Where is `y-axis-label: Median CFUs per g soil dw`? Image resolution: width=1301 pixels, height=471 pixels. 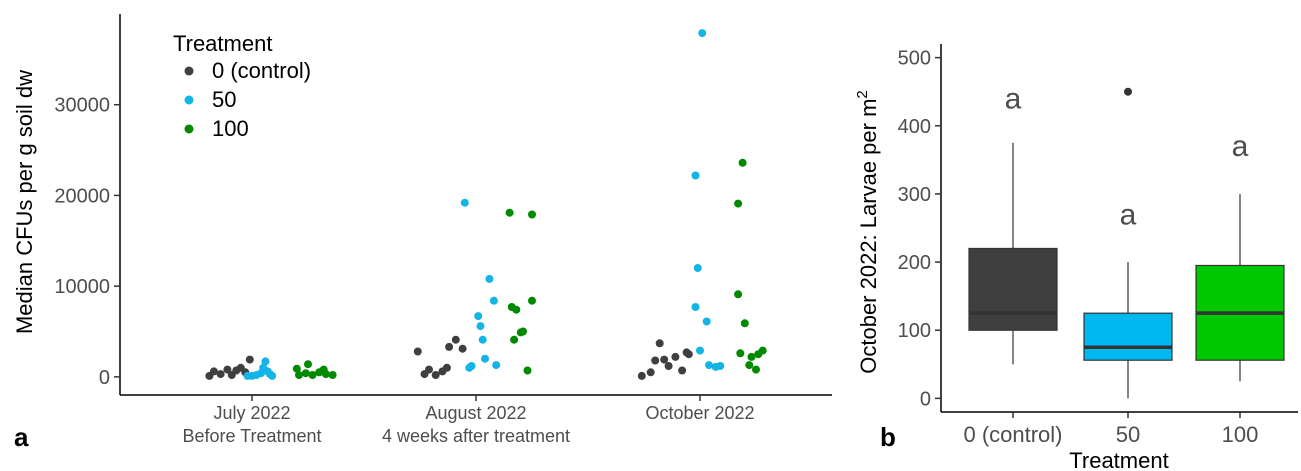 y-axis-label: Median CFUs per g soil dw is located at coordinates (24, 202).